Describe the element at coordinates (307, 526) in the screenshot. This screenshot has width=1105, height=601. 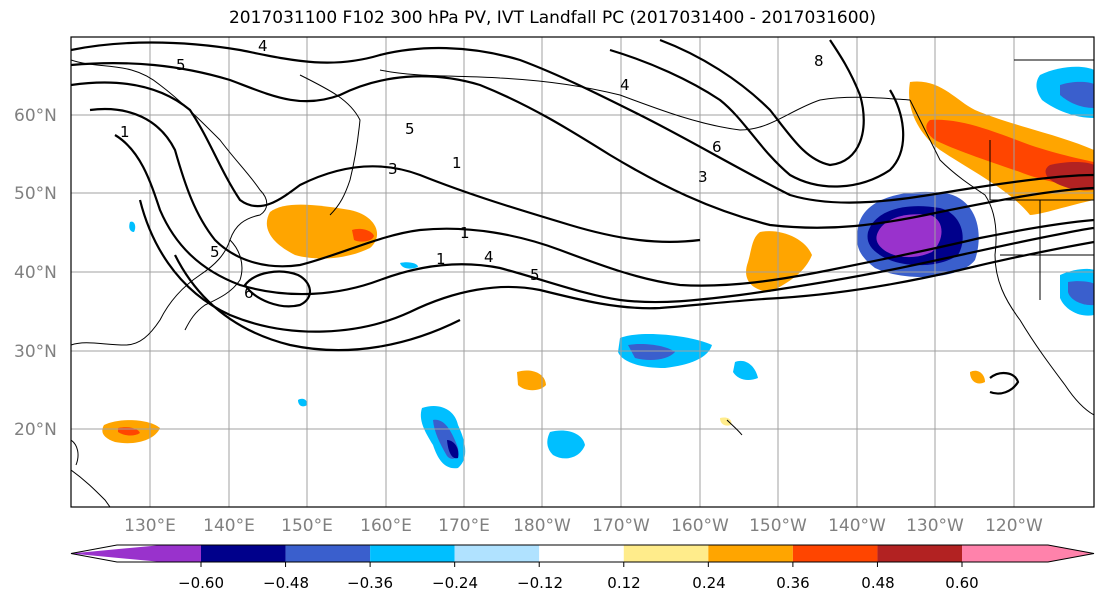
I see `lon-label: 150°E` at that location.